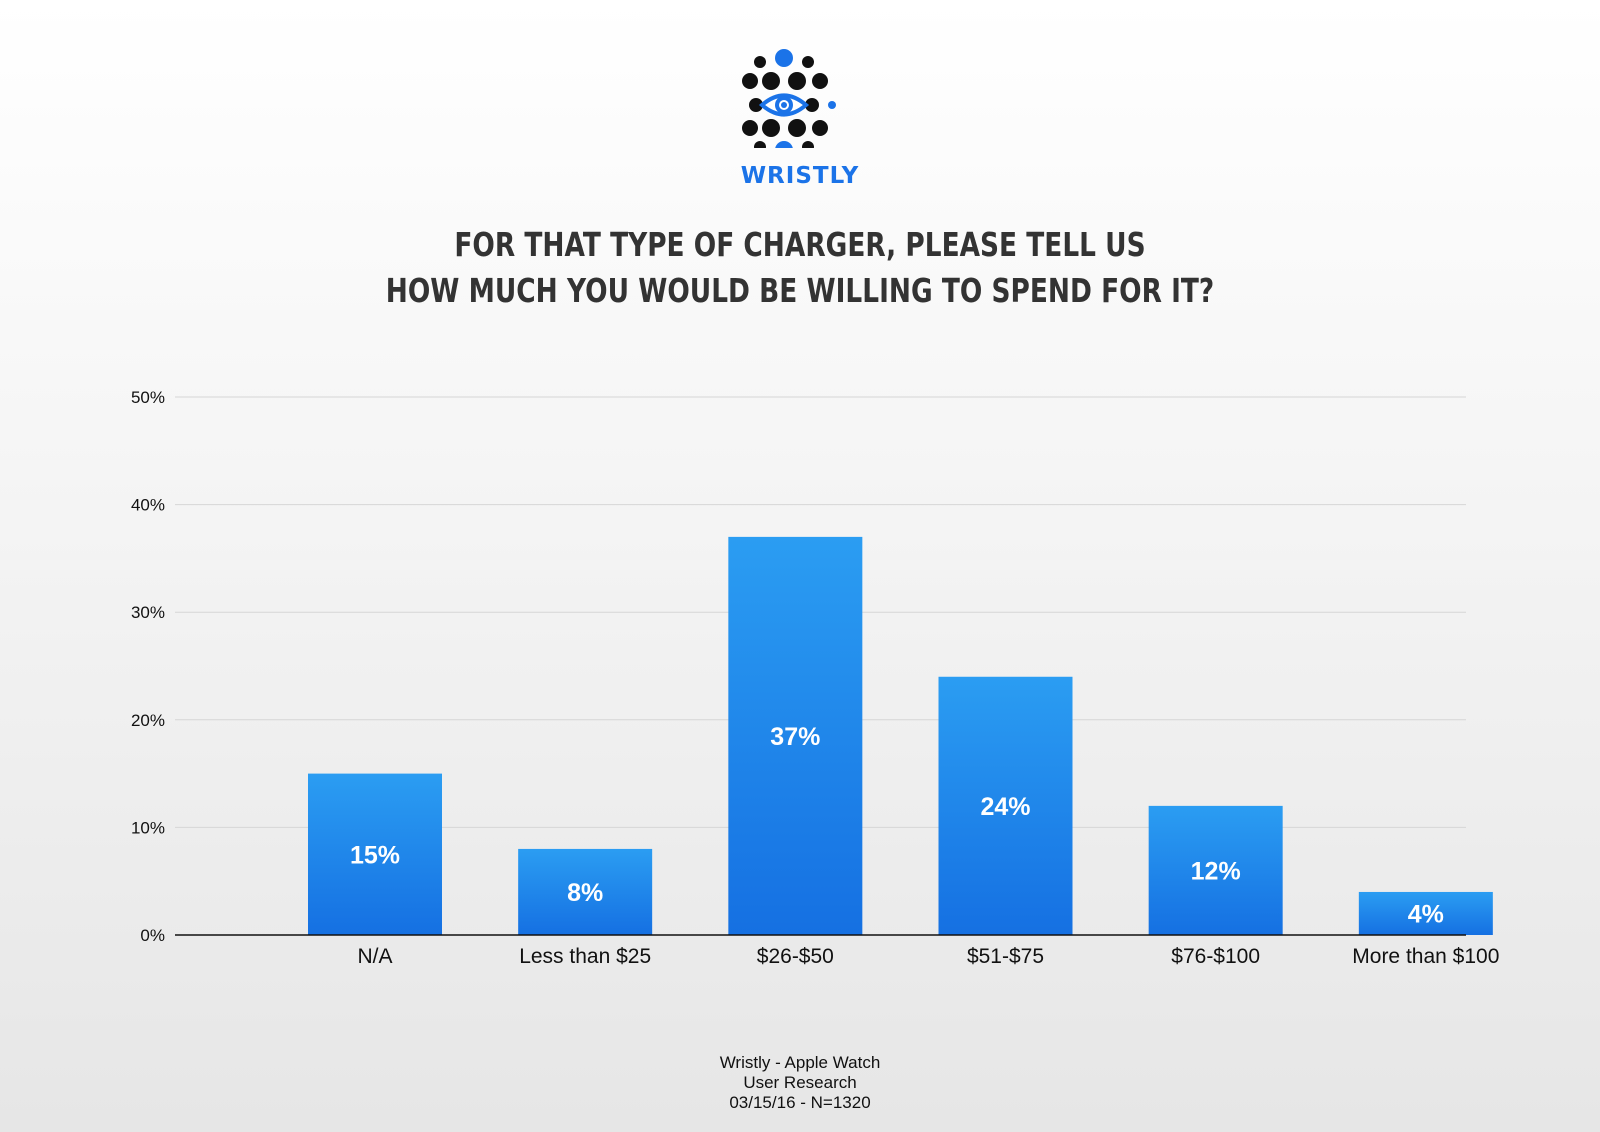  I want to click on x-tick-label: $76-$100, so click(1215, 956).